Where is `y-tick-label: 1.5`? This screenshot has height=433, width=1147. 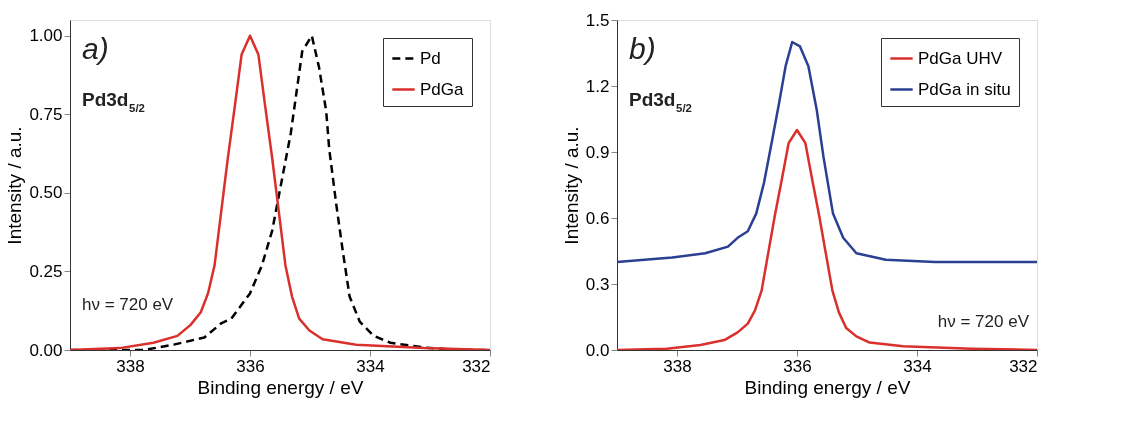 y-tick-label: 1.5 is located at coordinates (597, 20).